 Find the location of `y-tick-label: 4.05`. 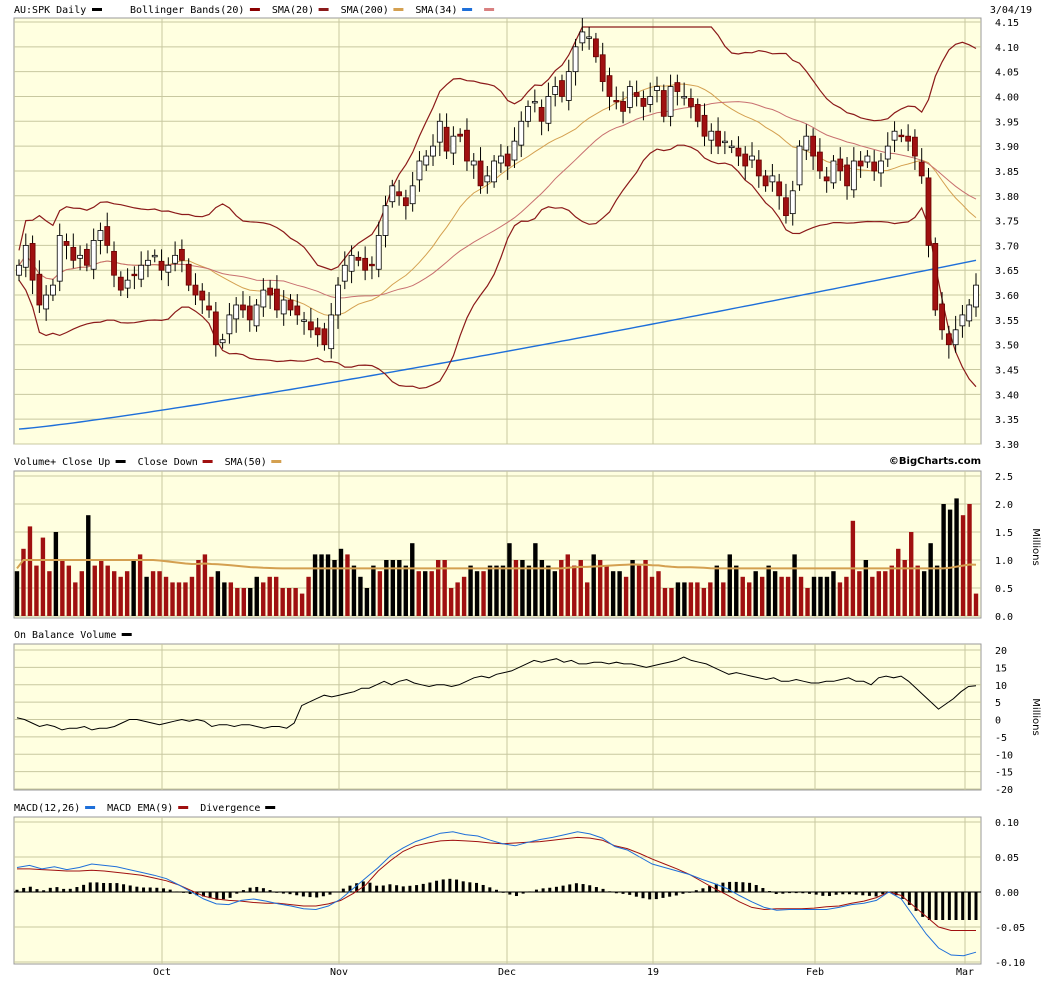

y-tick-label: 4.05 is located at coordinates (1007, 73).